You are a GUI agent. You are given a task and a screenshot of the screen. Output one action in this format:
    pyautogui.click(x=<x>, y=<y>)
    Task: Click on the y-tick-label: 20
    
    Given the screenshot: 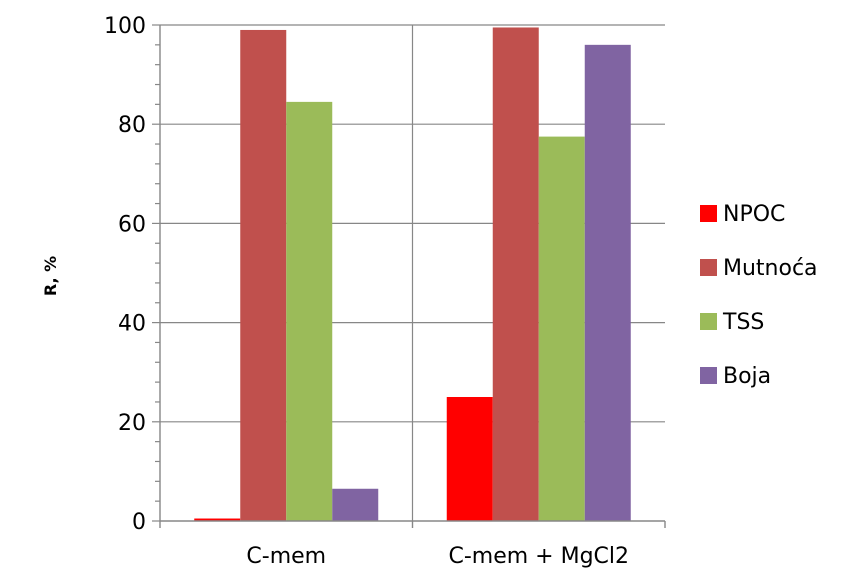 What is the action you would take?
    pyautogui.click(x=132, y=423)
    